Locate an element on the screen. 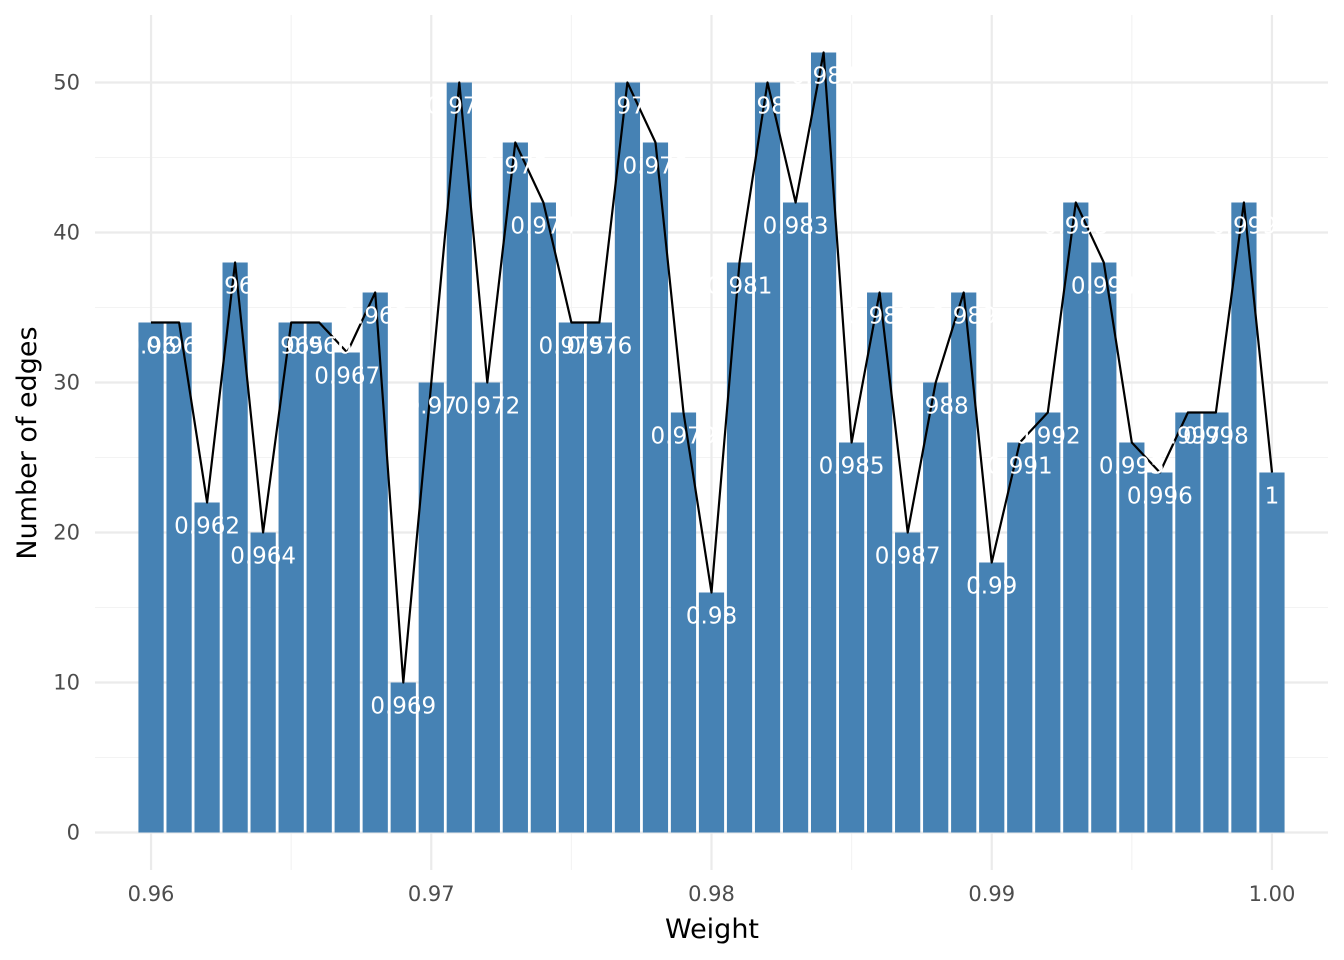 The width and height of the screenshot is (1344, 960). bar-label: 1 is located at coordinates (1272, 497).